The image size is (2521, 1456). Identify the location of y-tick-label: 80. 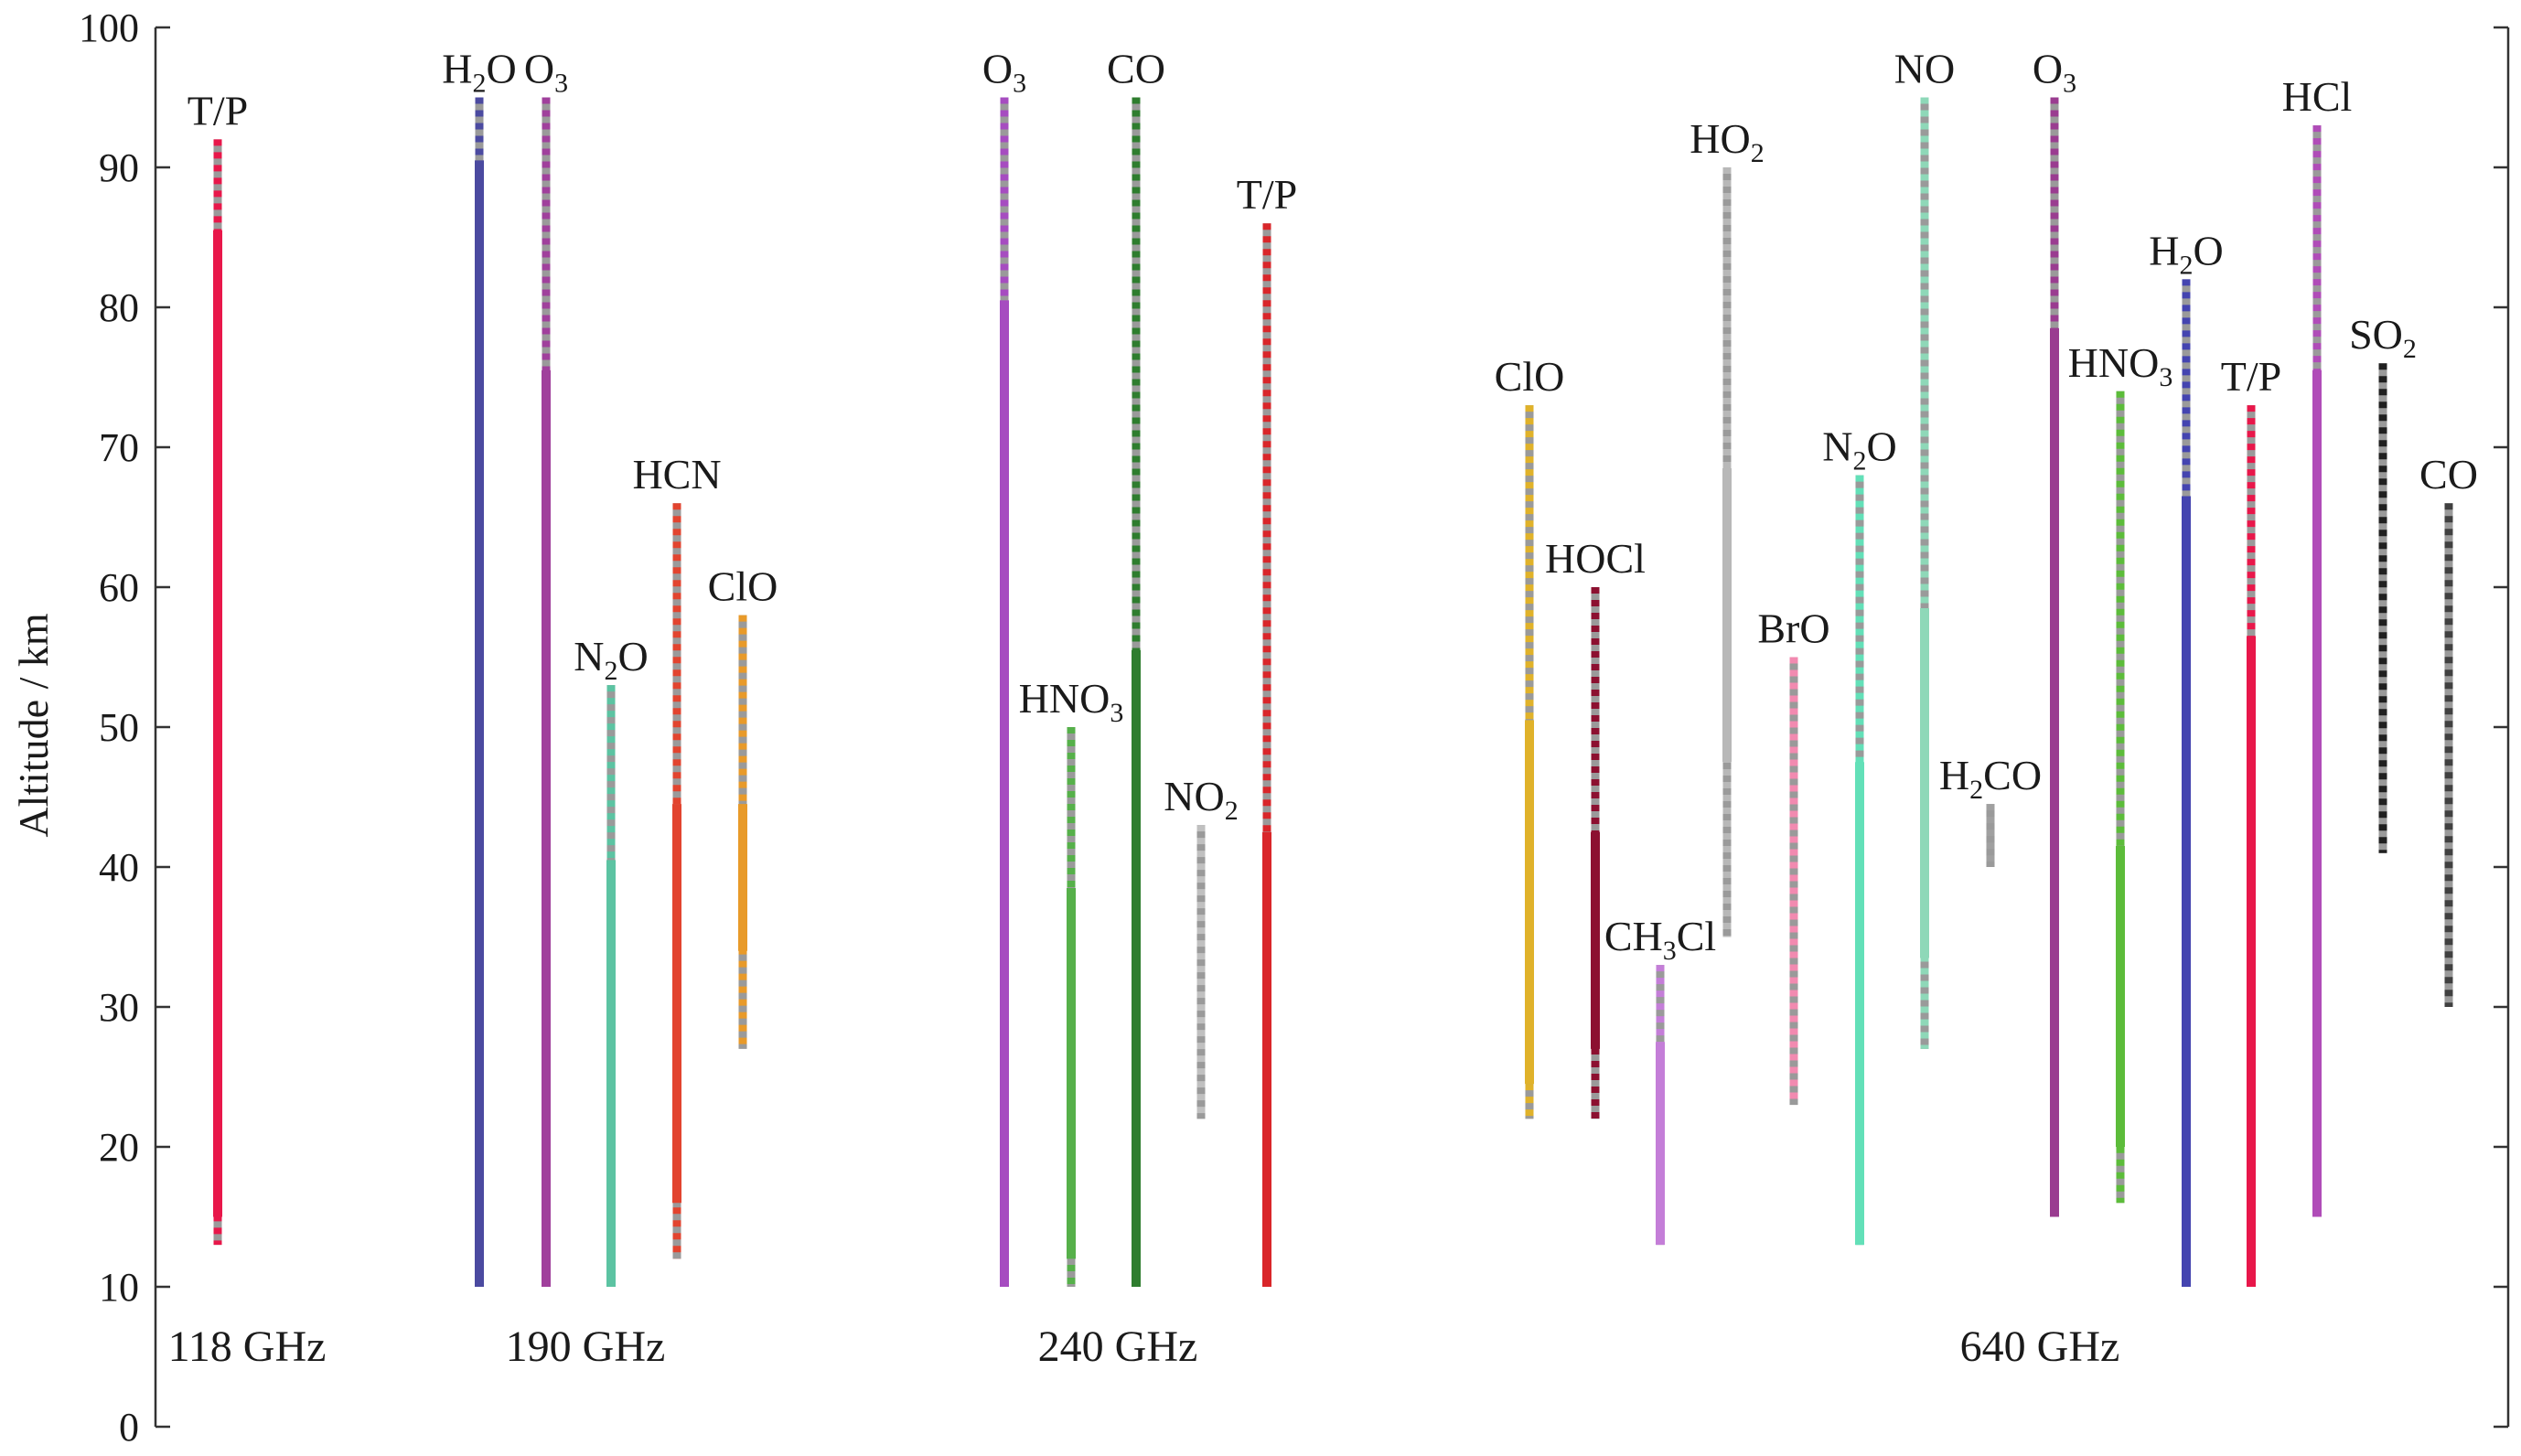
(119, 307).